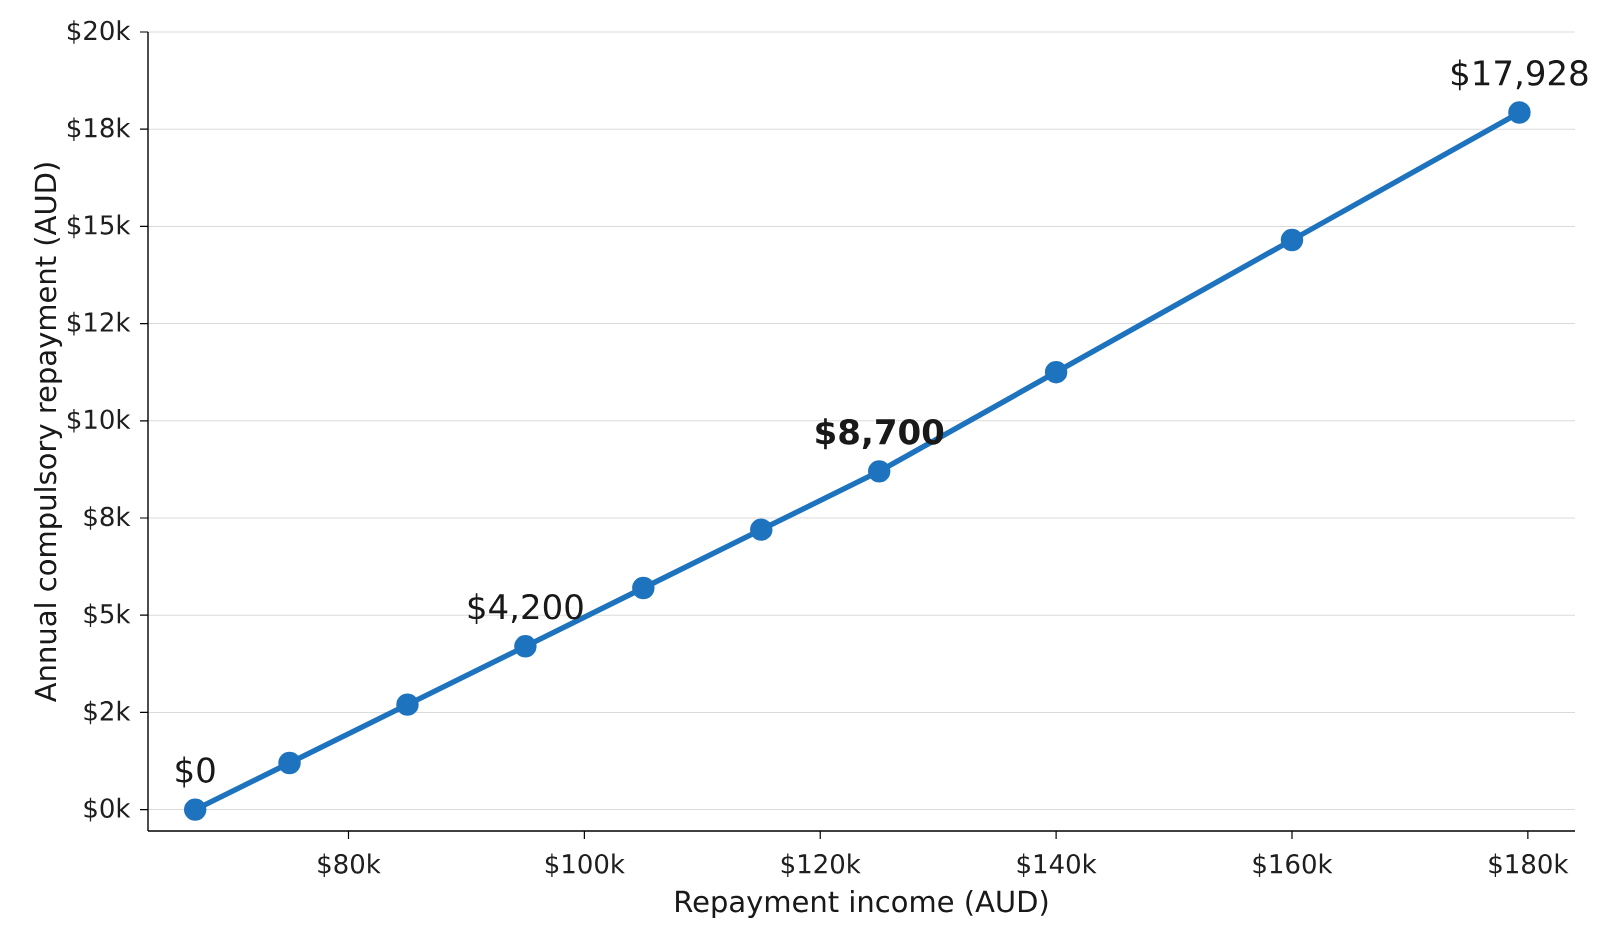  What do you see at coordinates (107, 518) in the screenshot?
I see `y-tick-label: $8k` at bounding box center [107, 518].